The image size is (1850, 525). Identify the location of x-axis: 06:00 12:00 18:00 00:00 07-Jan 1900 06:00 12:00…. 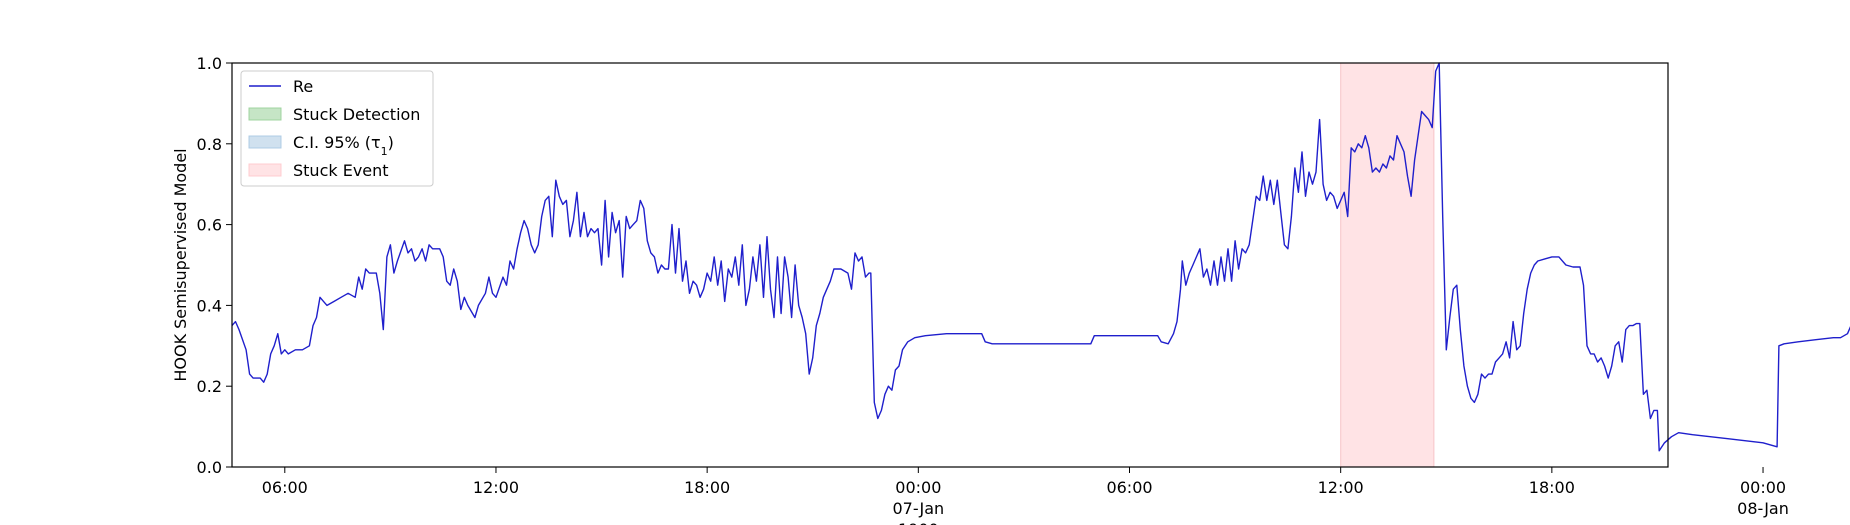
(1025, 496).